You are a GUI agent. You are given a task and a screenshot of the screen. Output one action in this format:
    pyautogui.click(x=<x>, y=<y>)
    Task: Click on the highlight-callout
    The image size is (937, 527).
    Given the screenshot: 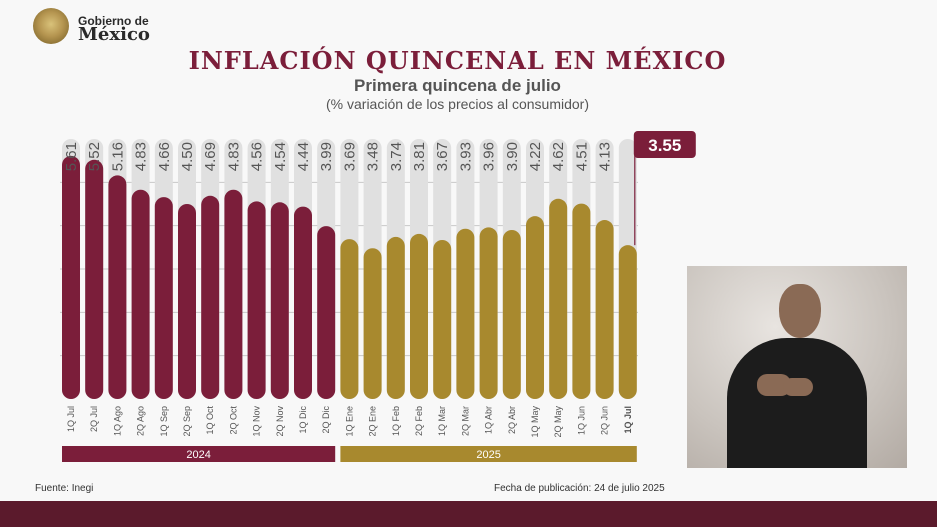 What is the action you would take?
    pyautogui.click(x=664, y=144)
    